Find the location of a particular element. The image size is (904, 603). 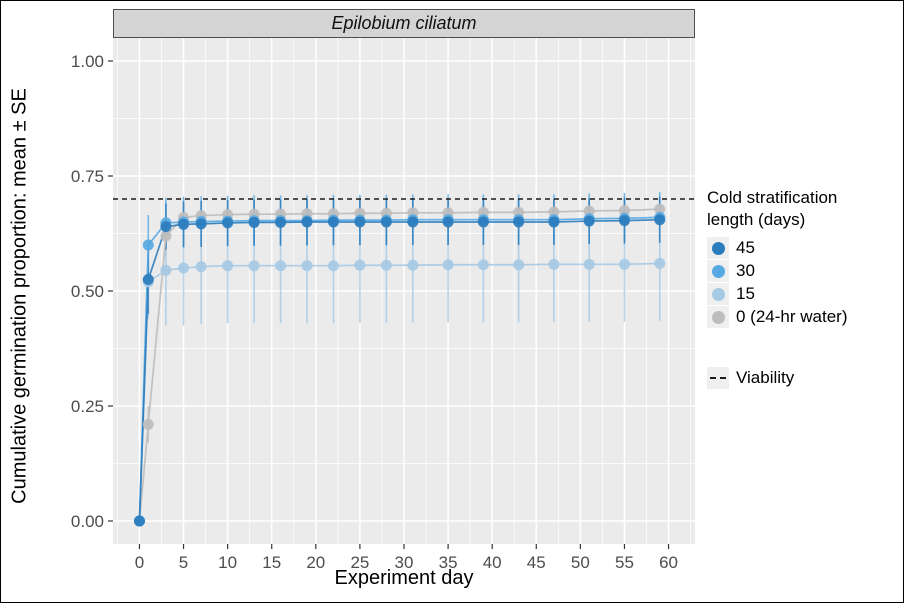

x-tick-label: 55 is located at coordinates (624, 562).